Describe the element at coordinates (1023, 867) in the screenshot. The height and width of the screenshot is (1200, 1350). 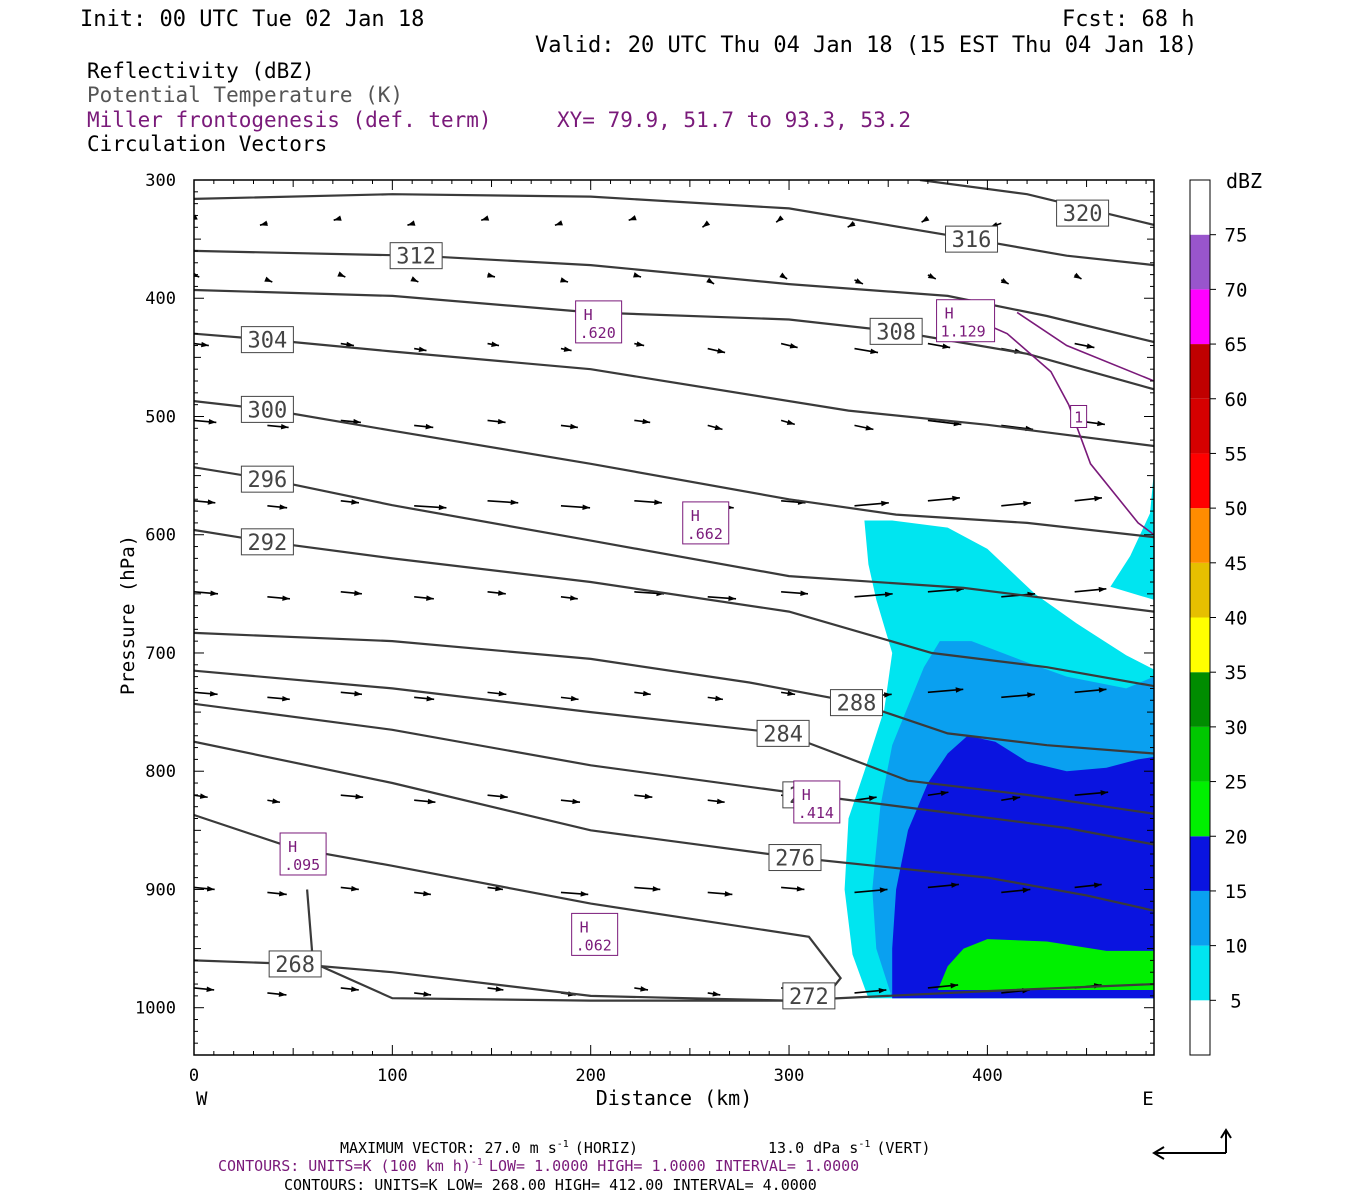
I see `reflectivity-15dbz` at that location.